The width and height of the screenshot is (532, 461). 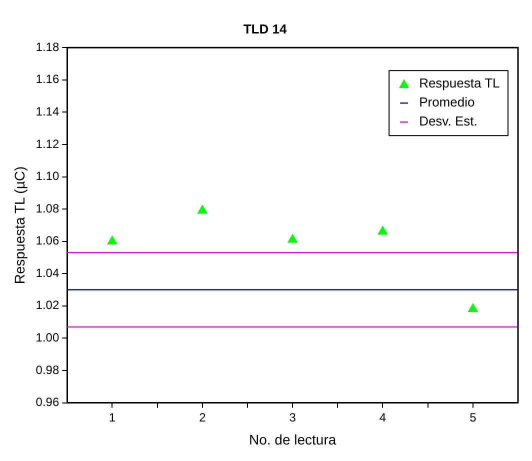 I want to click on y-axis-title: Respuesta TL (µC), so click(x=19, y=225).